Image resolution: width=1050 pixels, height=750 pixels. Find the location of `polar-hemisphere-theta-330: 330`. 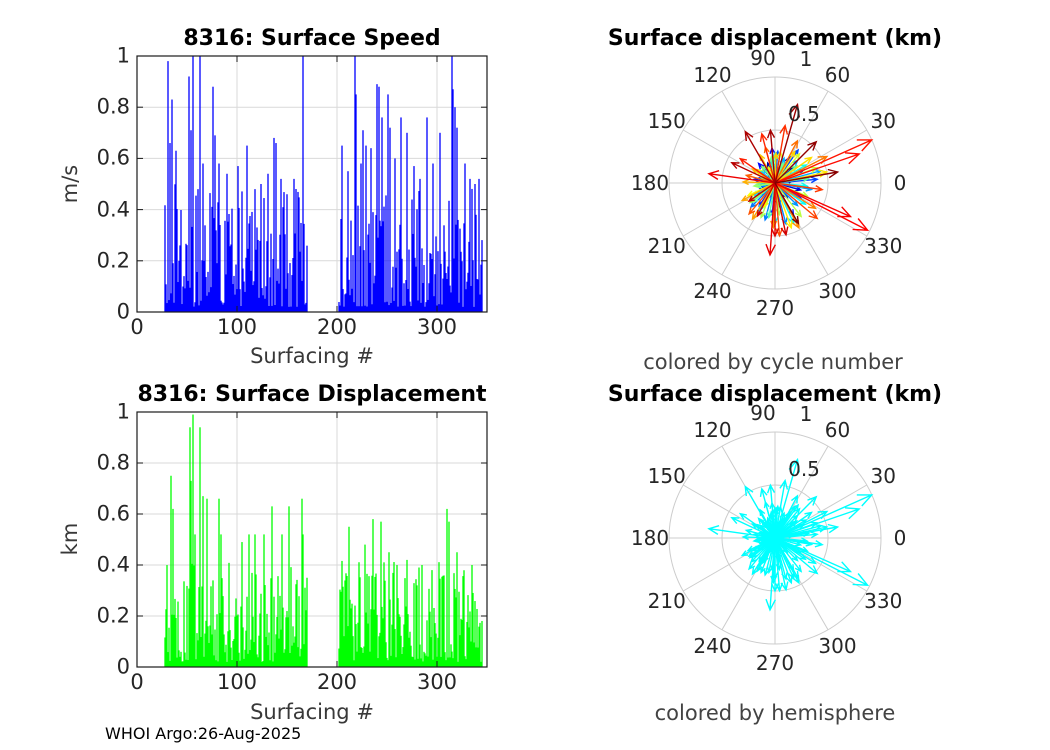

polar-hemisphere-theta-330: 330 is located at coordinates (883, 600).